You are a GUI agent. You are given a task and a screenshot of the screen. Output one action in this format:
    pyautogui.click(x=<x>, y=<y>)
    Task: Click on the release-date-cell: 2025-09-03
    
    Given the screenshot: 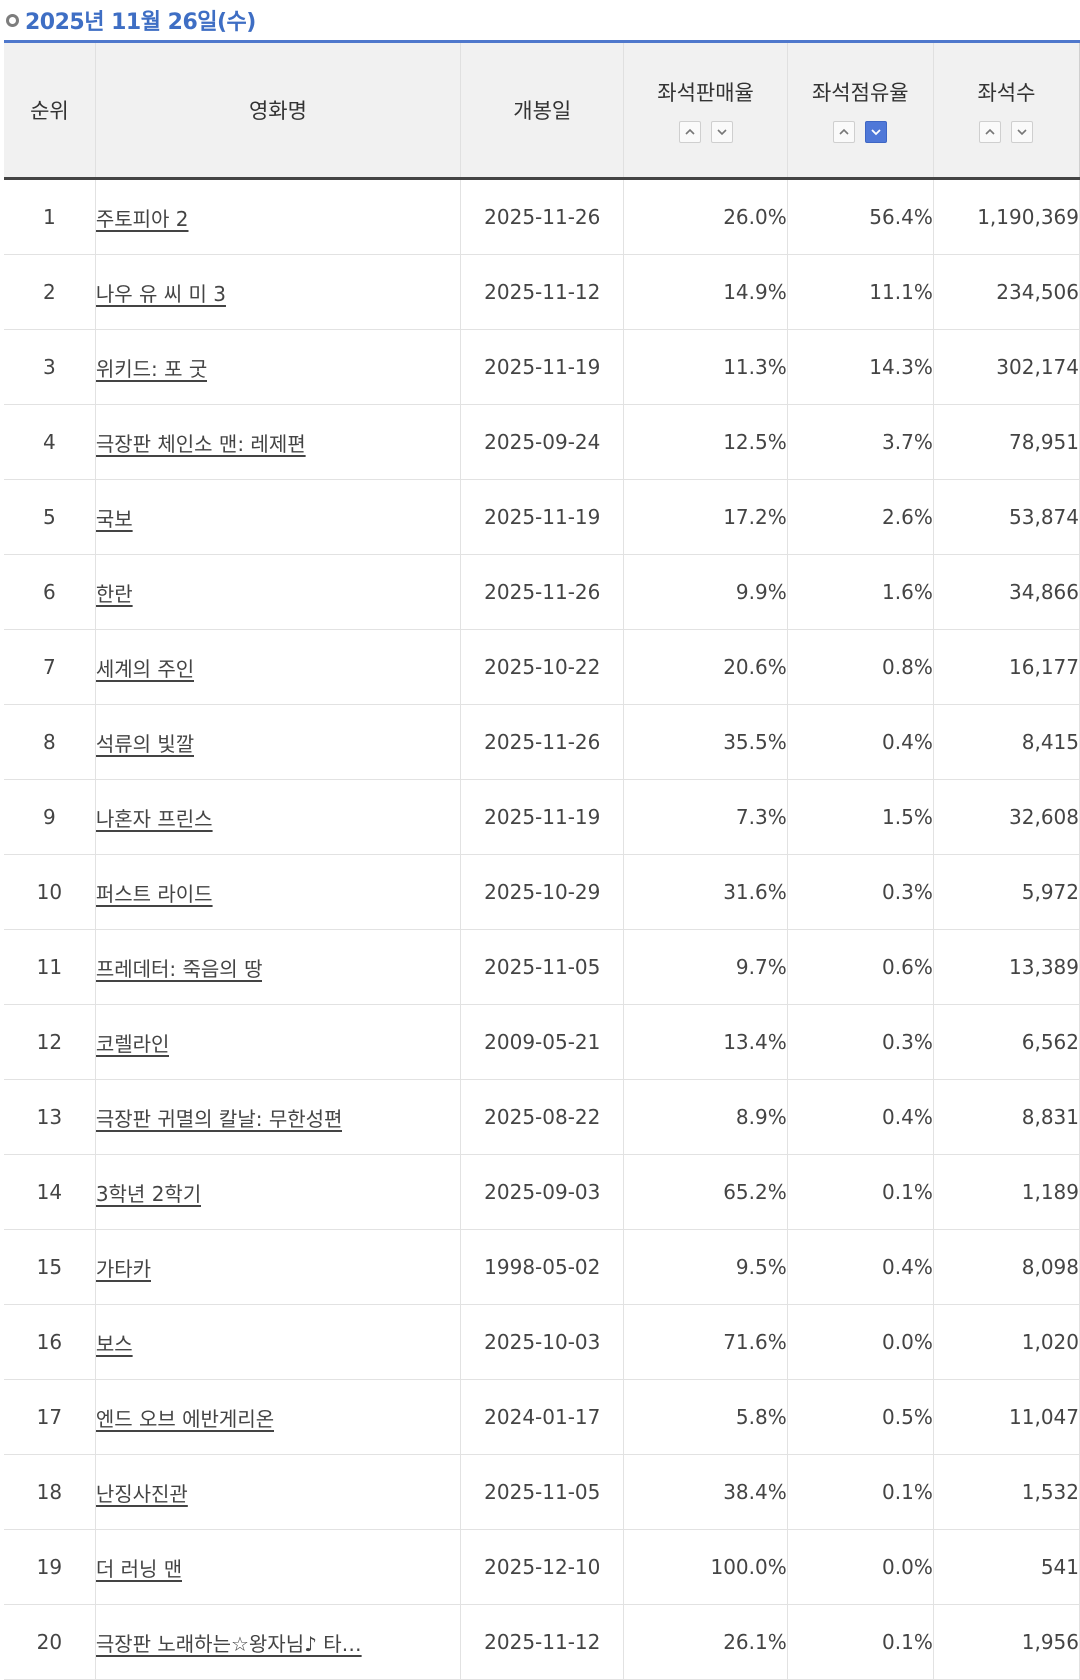 What is the action you would take?
    pyautogui.click(x=542, y=1192)
    